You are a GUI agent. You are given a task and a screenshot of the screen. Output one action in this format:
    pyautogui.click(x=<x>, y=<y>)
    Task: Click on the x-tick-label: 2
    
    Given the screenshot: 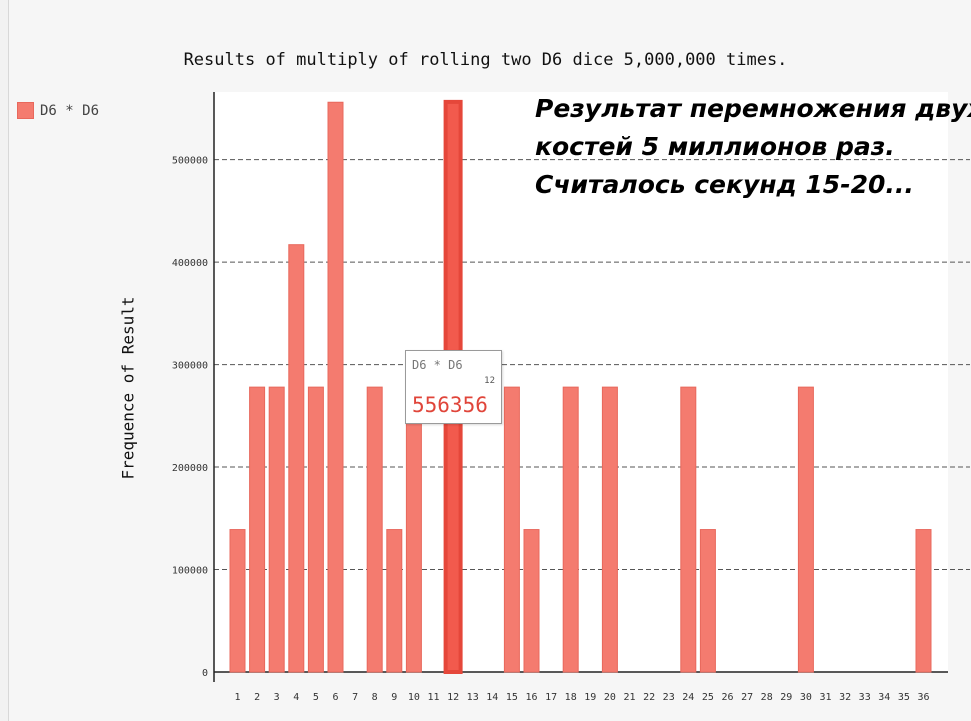 What is the action you would take?
    pyautogui.click(x=257, y=697)
    